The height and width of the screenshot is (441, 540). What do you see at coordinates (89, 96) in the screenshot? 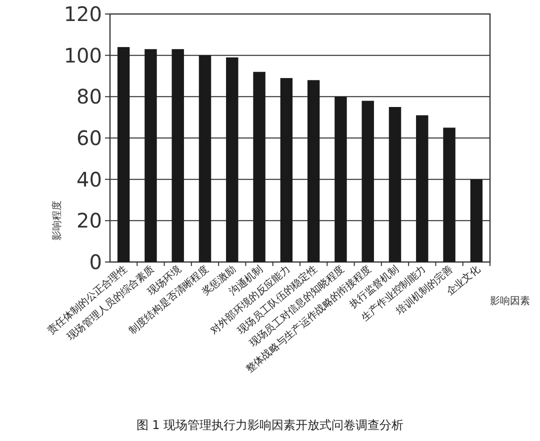
I see `y-tick-label: 80` at bounding box center [89, 96].